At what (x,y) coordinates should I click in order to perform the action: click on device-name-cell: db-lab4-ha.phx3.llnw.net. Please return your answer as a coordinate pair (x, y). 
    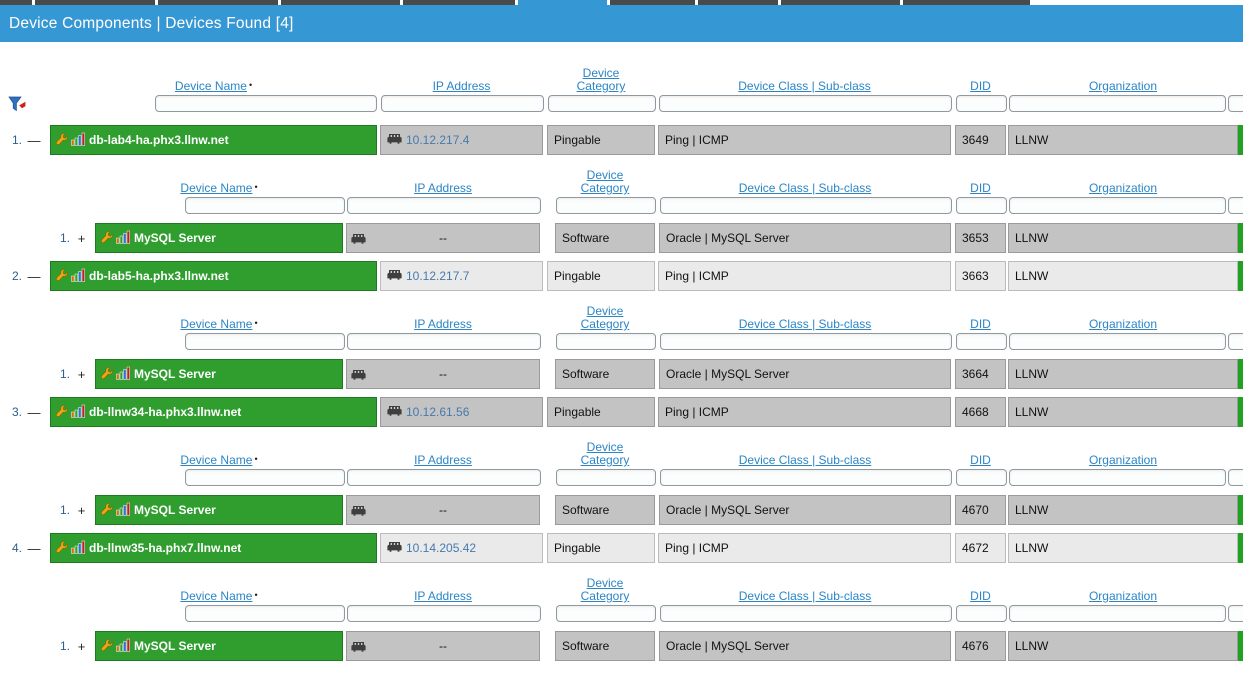
    Looking at the image, I should click on (213, 140).